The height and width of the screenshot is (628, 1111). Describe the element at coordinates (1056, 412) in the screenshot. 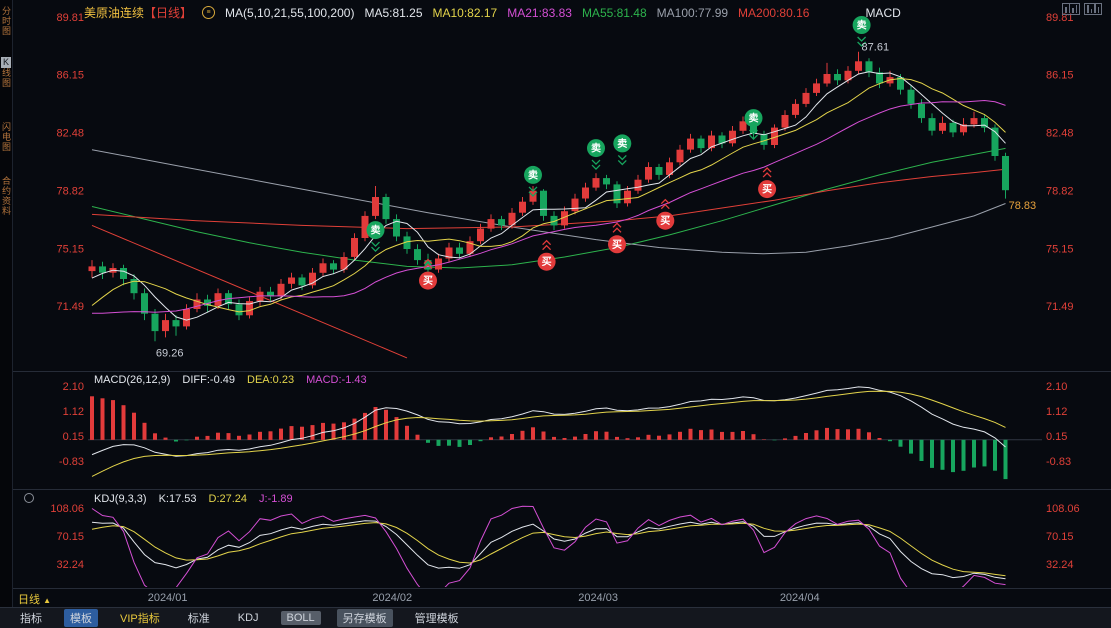

I see `macd-tick-label: 1.12` at that location.